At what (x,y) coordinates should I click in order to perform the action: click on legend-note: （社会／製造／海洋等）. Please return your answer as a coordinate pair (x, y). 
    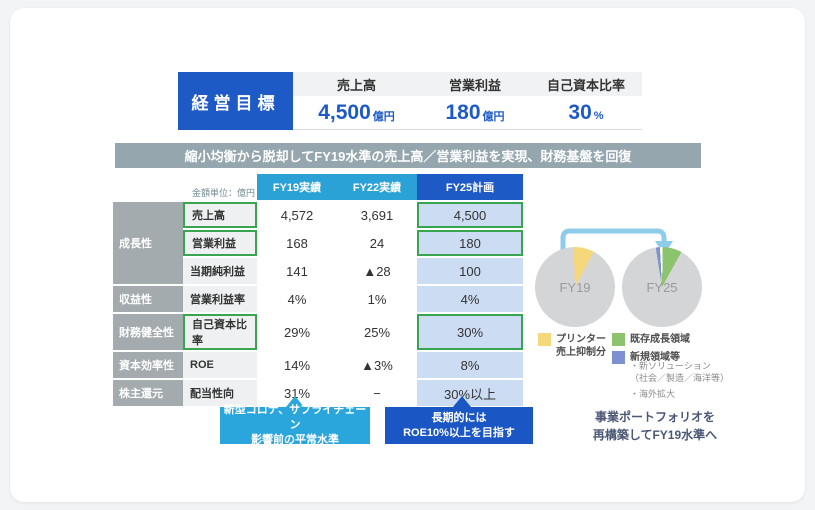
    Looking at the image, I should click on (680, 378).